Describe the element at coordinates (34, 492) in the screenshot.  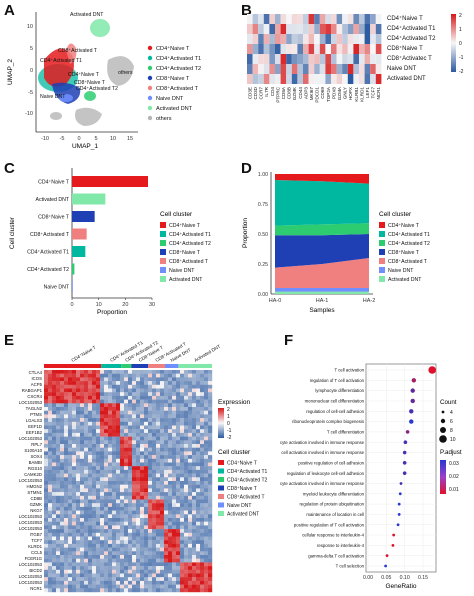
I see `heatmap-gene-label: STMN1` at that location.